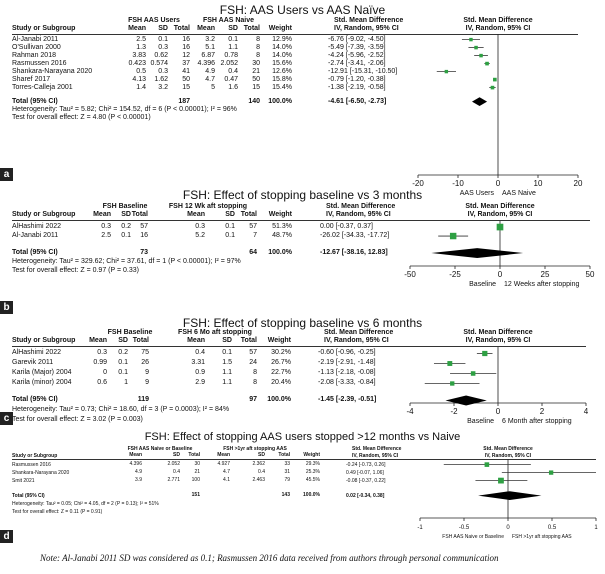 The width and height of the screenshot is (605, 574). What do you see at coordinates (258, 464) in the screenshot?
I see `row-sd-2: 2.362` at bounding box center [258, 464].